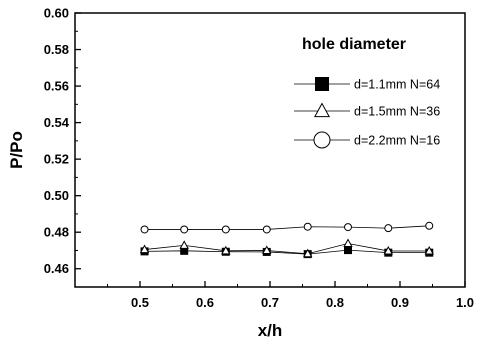  Describe the element at coordinates (205, 302) in the screenshot. I see `x-tick-label: 0.6` at that location.